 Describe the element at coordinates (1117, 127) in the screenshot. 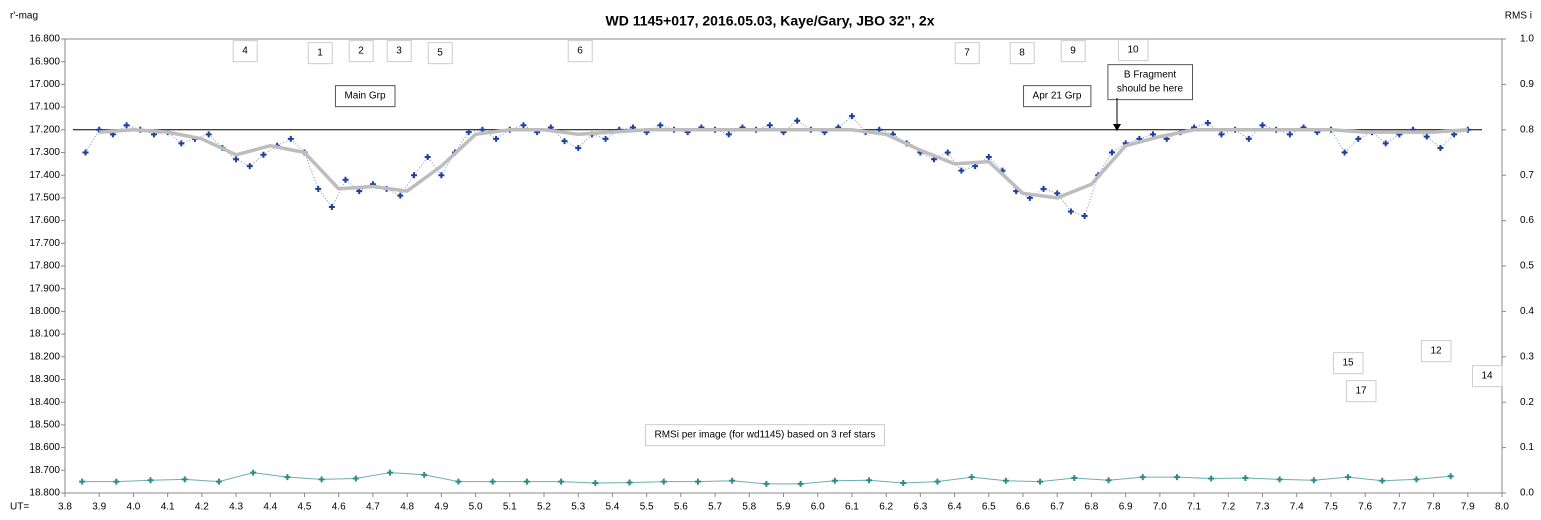

I see `arrow-head` at that location.